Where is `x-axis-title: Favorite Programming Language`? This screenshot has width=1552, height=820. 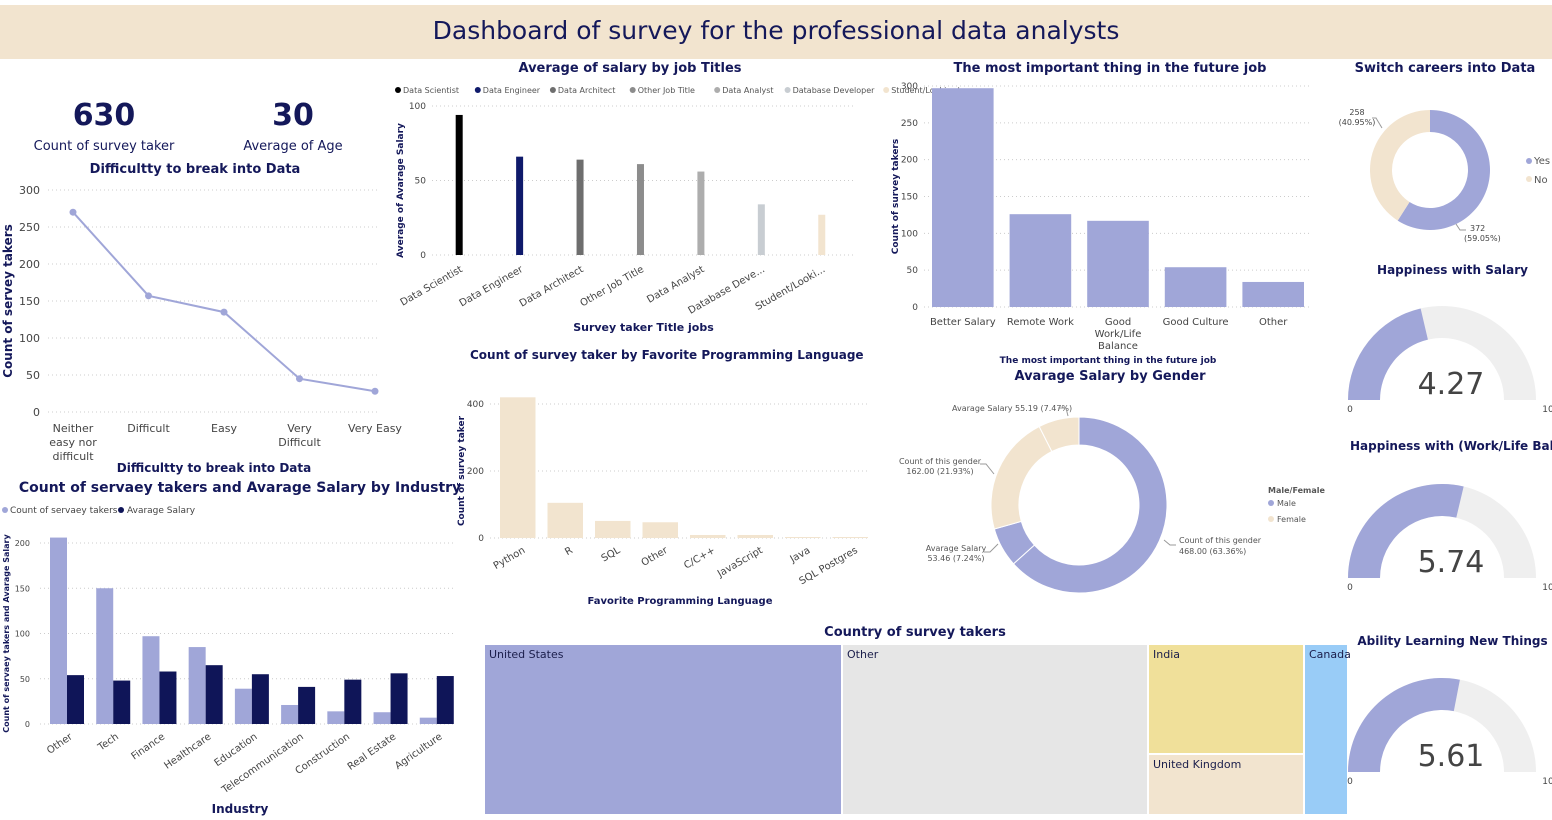
x-axis-title: Favorite Programming Language is located at coordinates (680, 601).